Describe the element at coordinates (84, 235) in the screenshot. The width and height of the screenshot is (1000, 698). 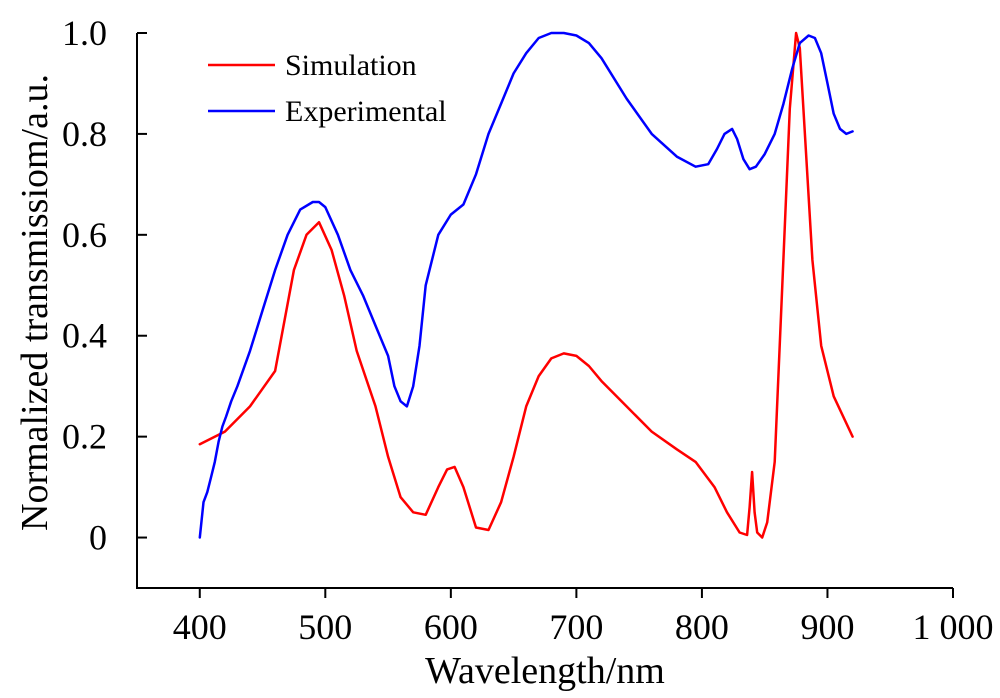
I see `y-tick-label: 0.6` at that location.